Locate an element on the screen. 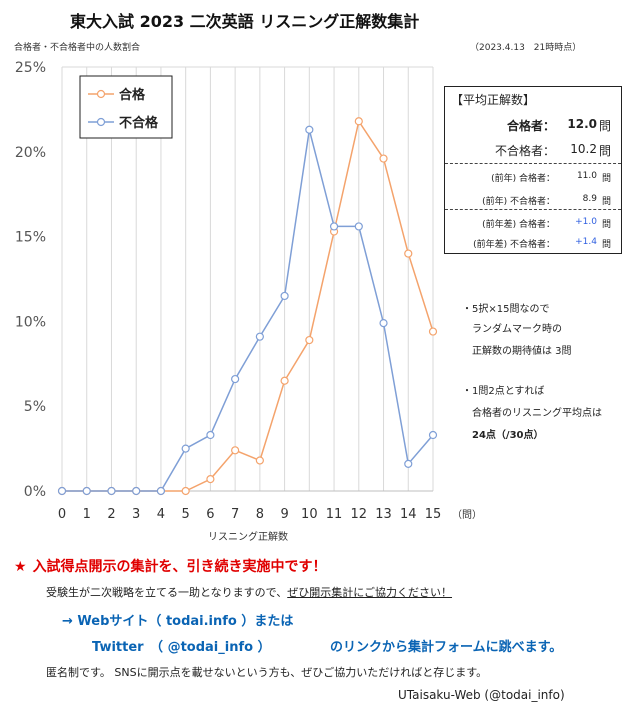 This screenshot has width=641, height=715. timestamp: （2023.4.13 21時時点） is located at coordinates (526, 48).